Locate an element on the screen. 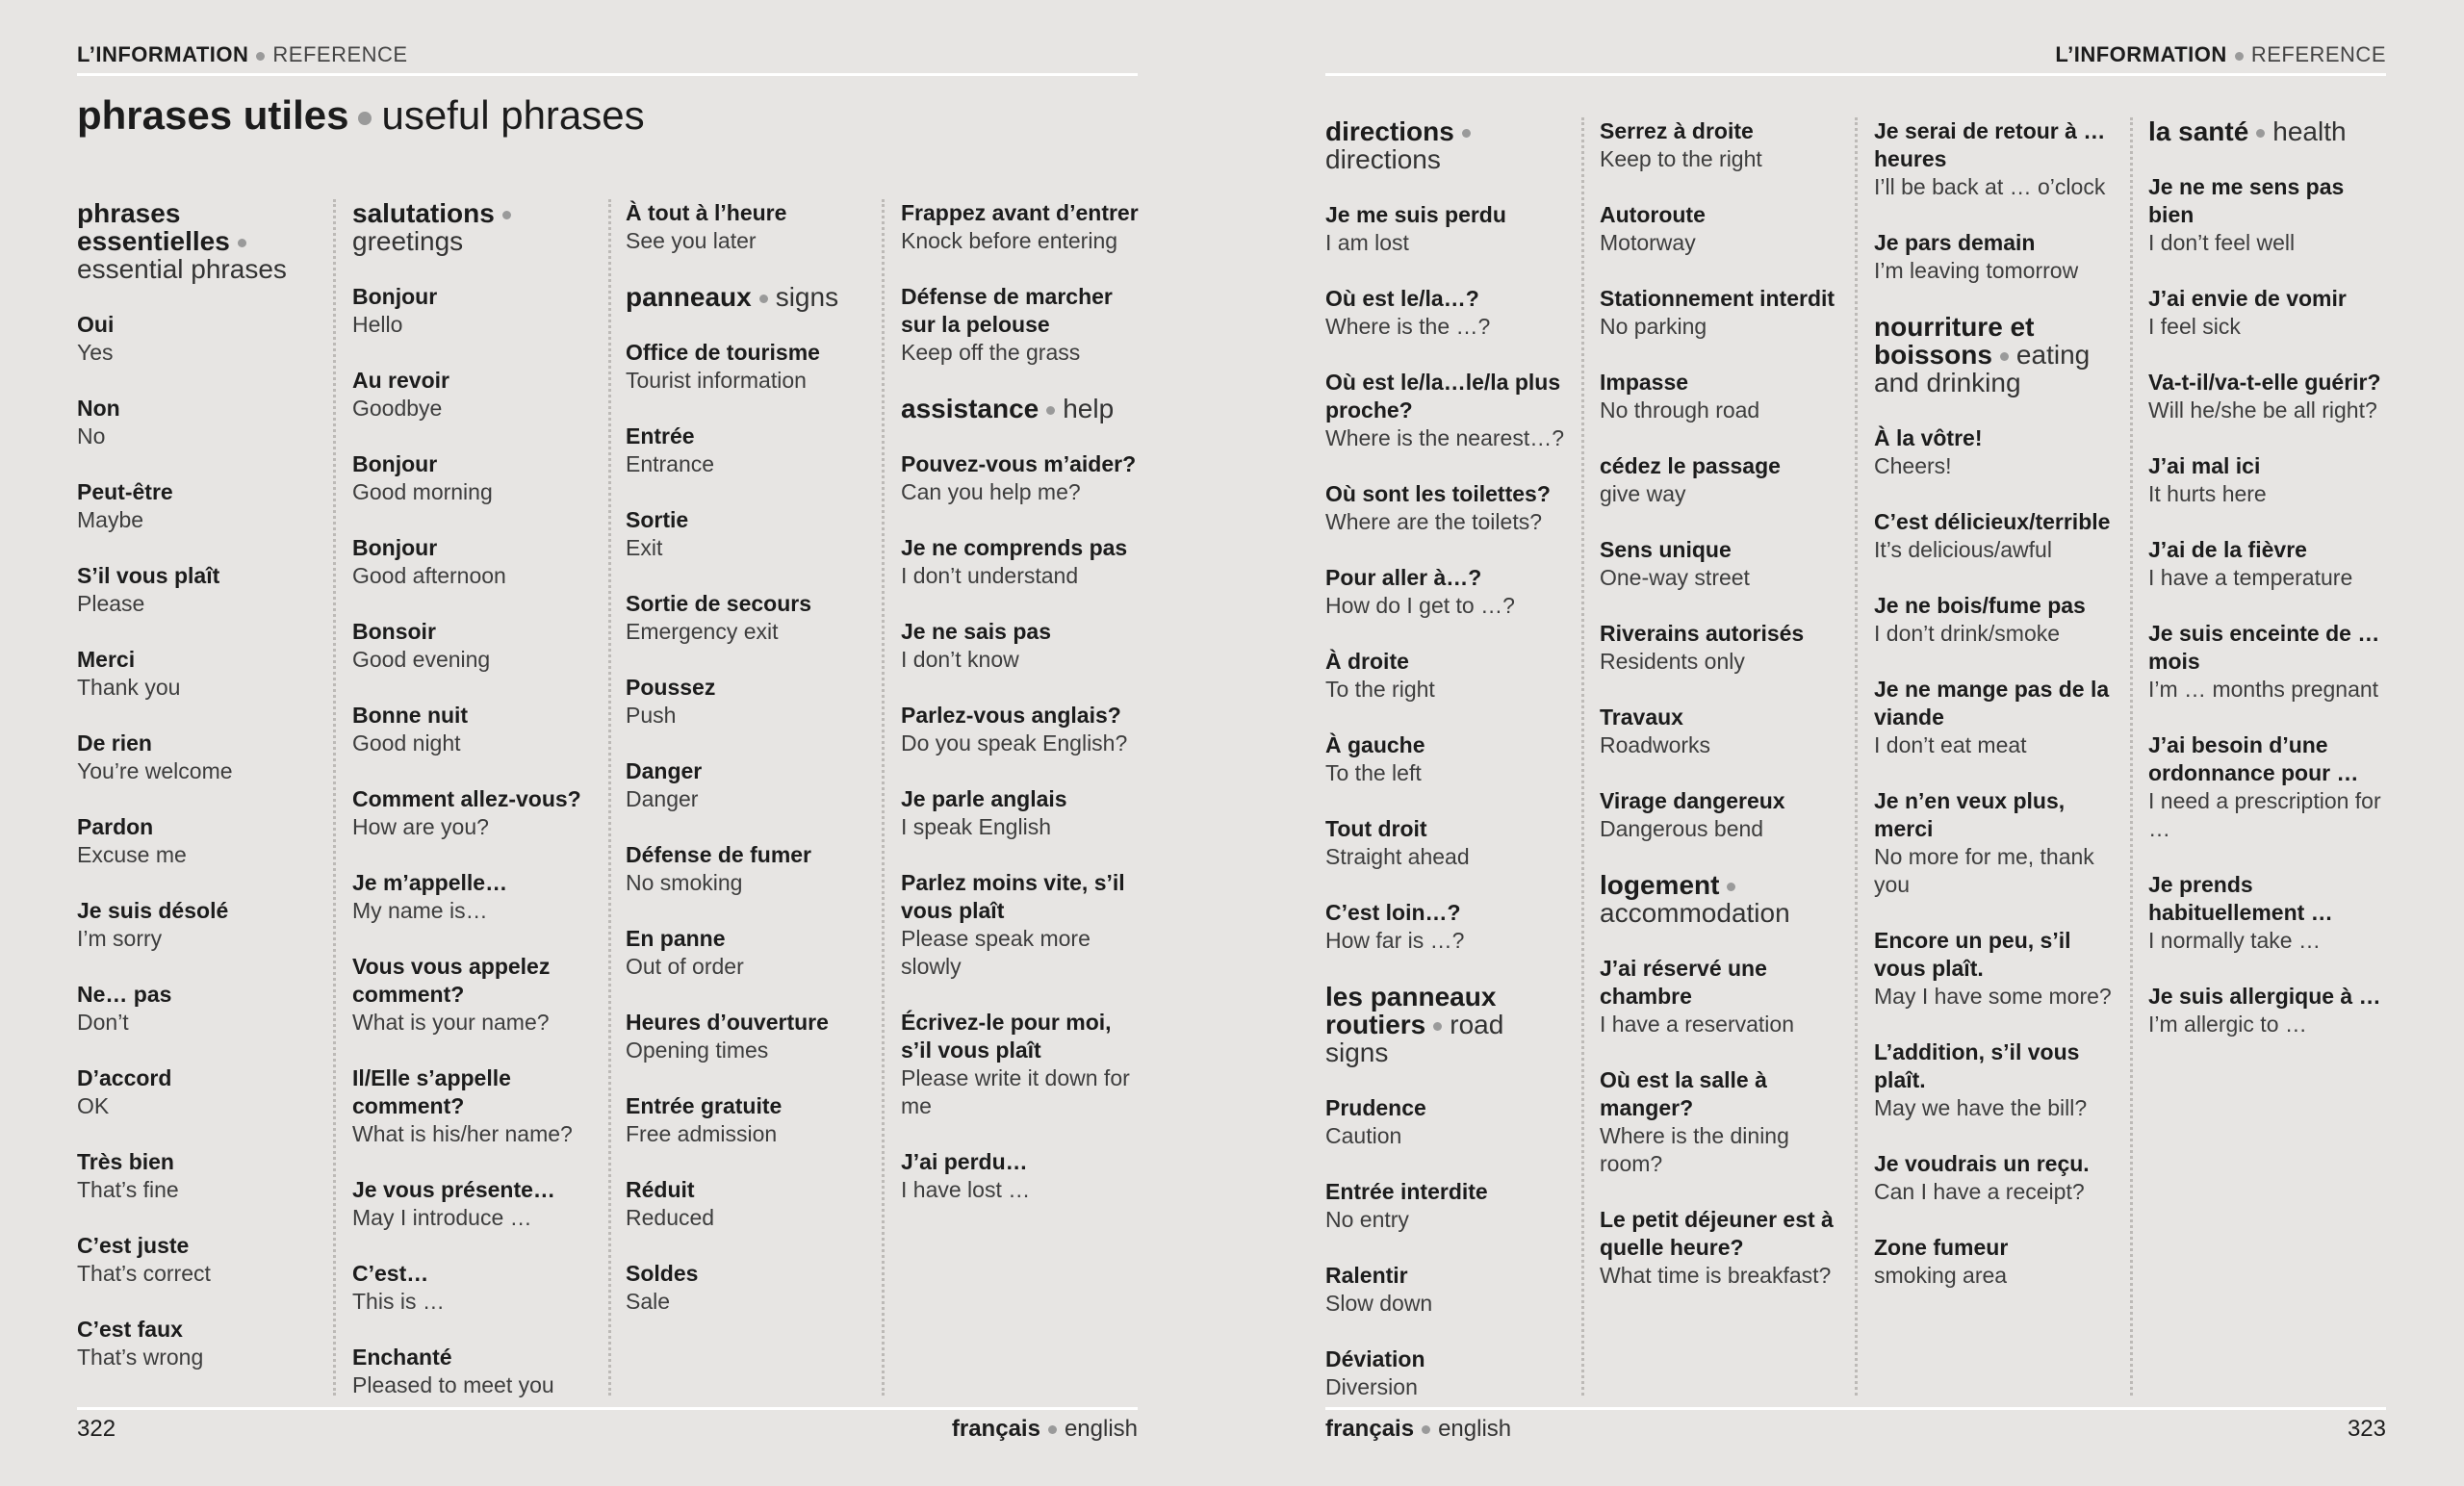 The height and width of the screenshot is (1486, 2464). phrase-english: It hurts here is located at coordinates (2207, 494).